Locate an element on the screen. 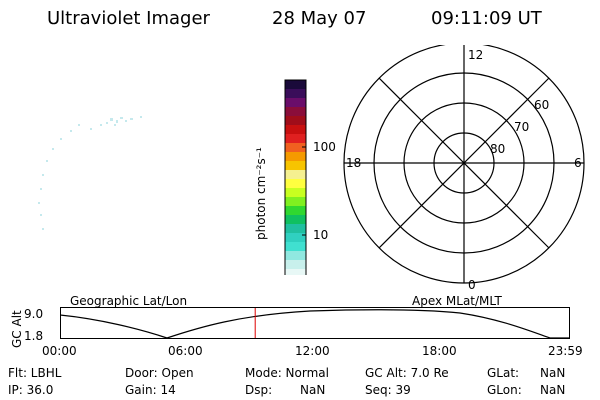 The image size is (600, 400). timeline-y-tick-high: 9.0 is located at coordinates (34, 314).